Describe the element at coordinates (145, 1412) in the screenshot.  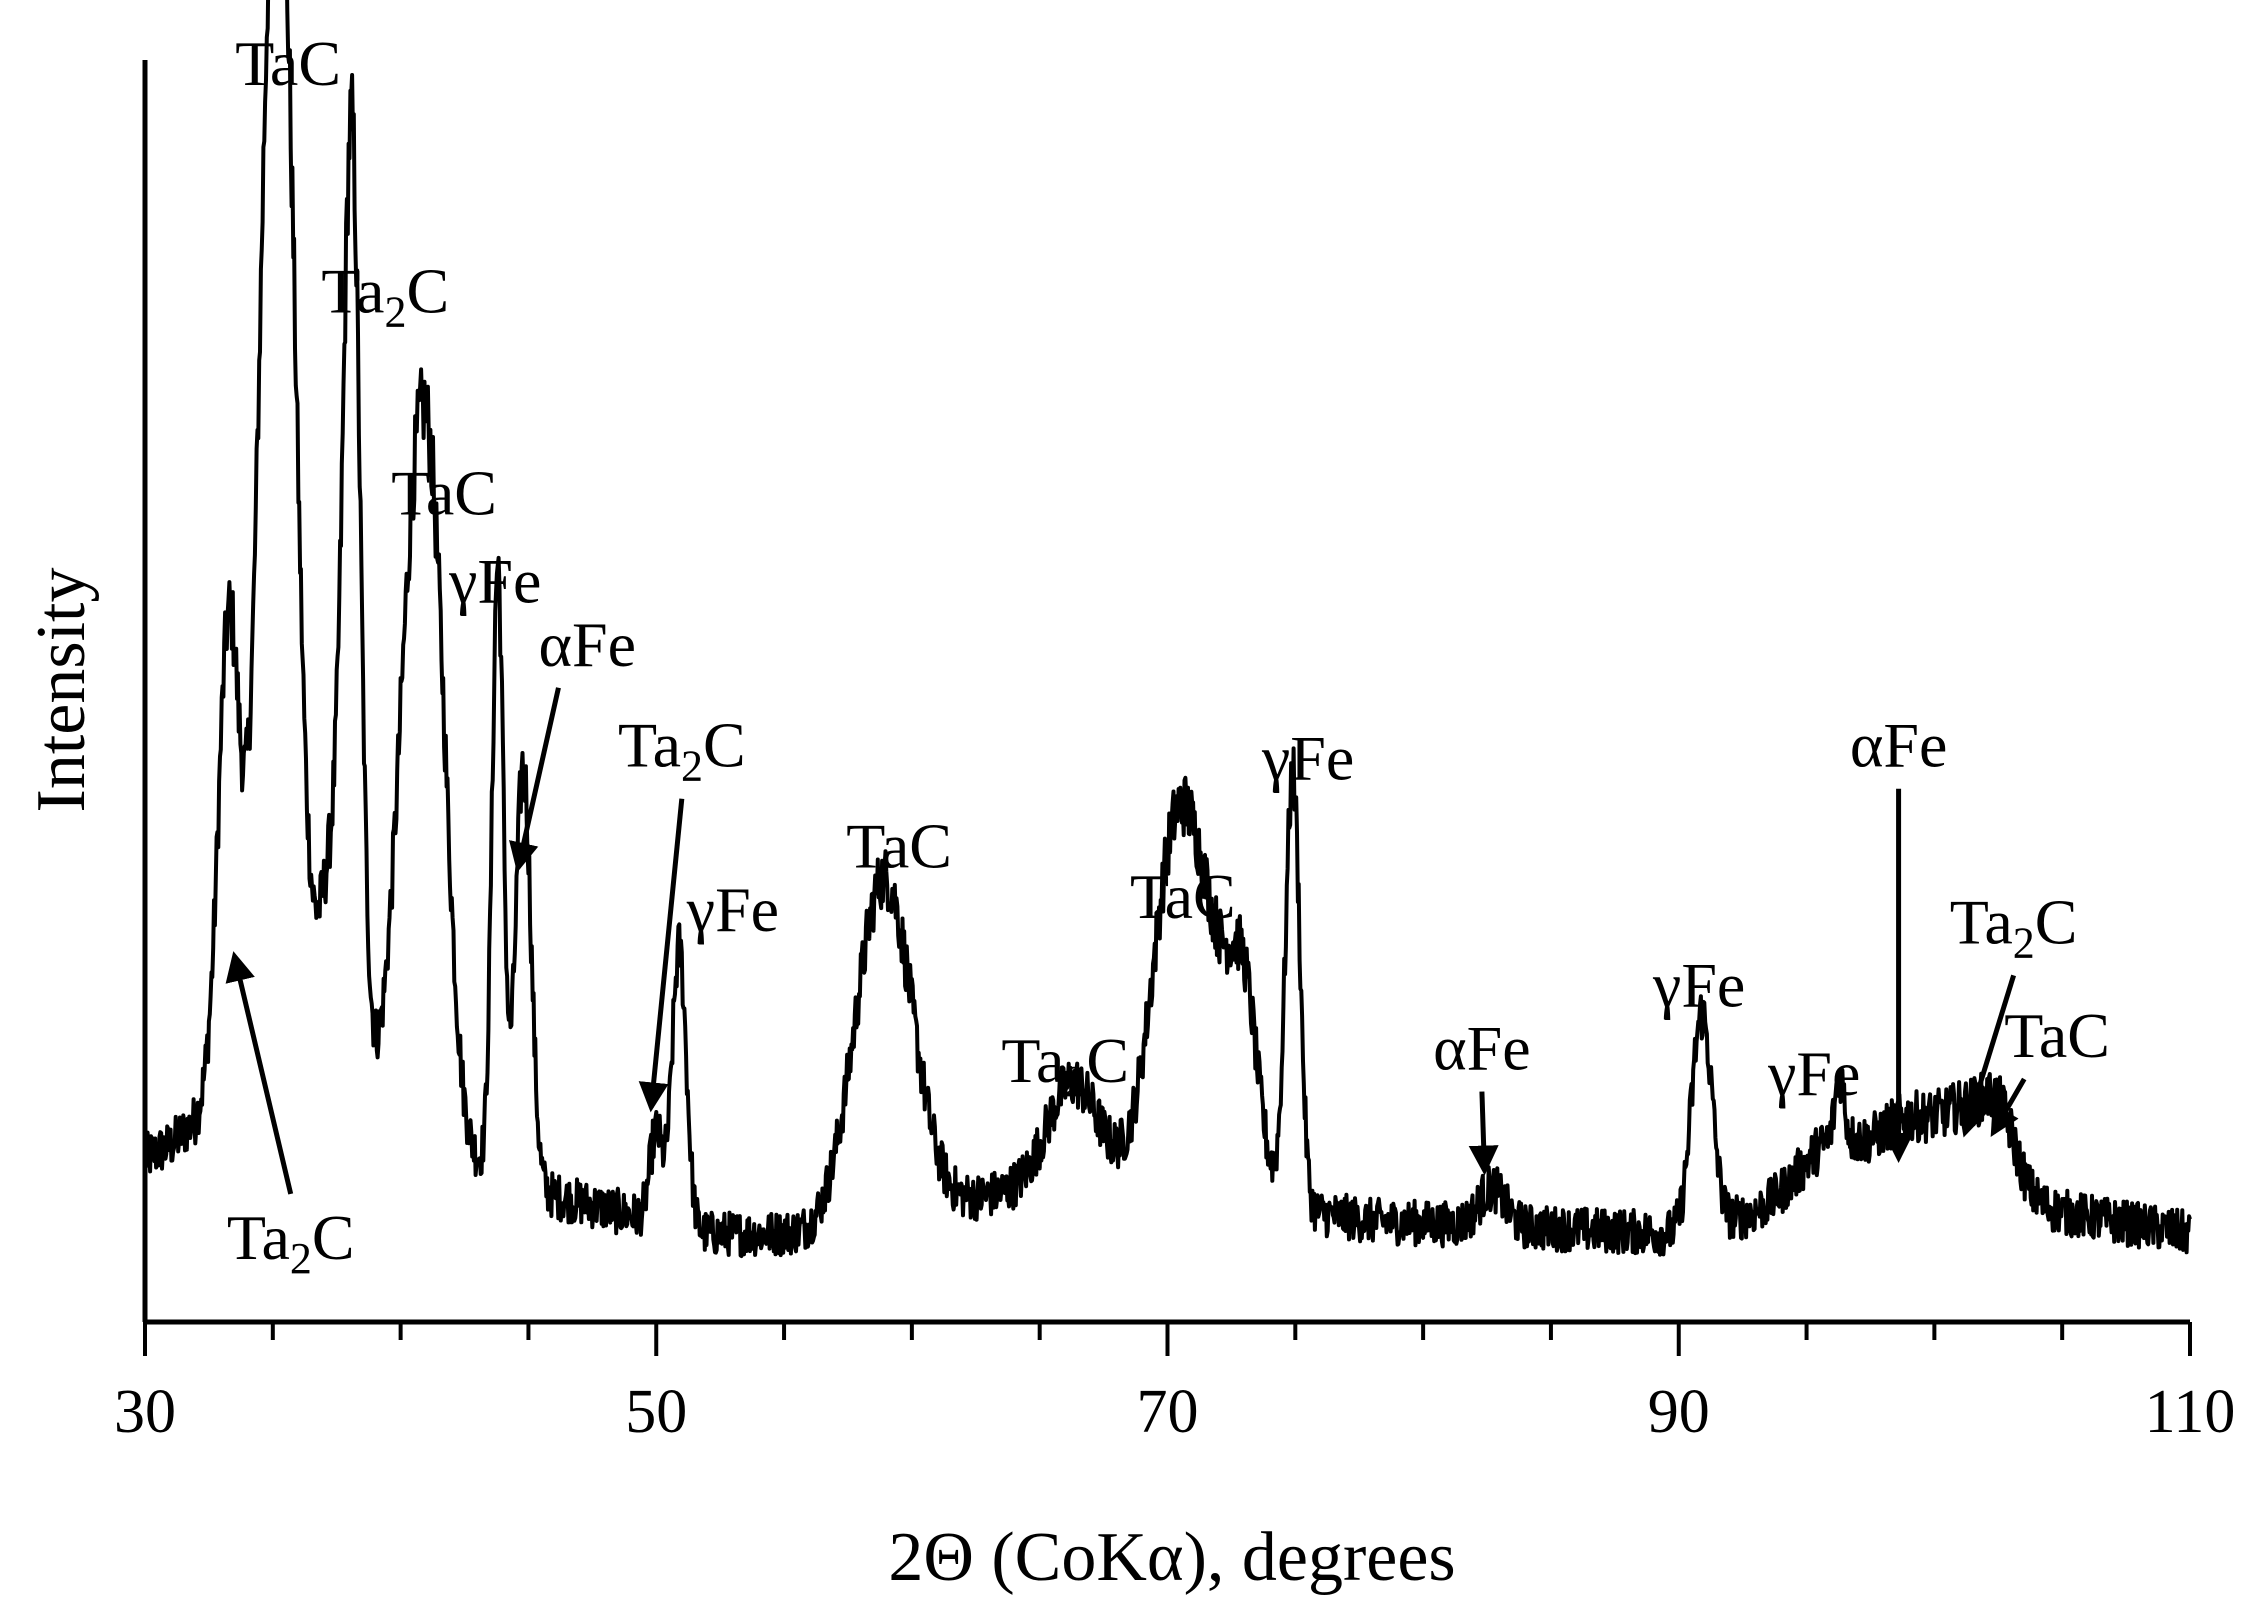
I see `x-tick-label: 30` at that location.